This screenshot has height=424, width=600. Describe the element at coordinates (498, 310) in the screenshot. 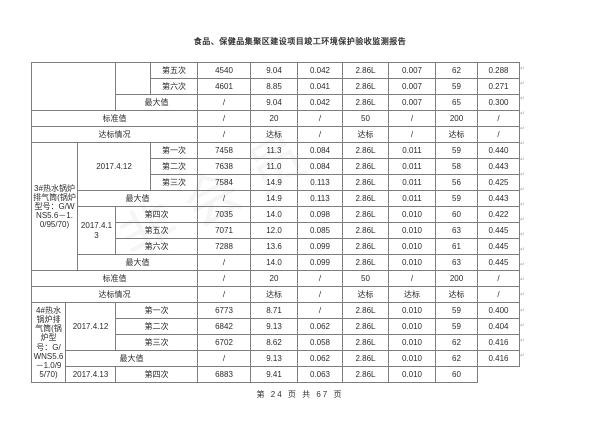

I see `cell-value: 0.400` at that location.